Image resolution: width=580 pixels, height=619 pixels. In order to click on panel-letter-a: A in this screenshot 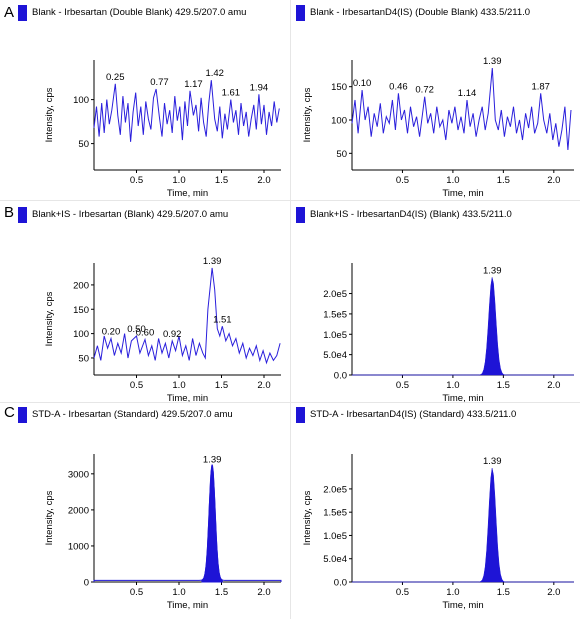, I will do `click(9, 12)`.